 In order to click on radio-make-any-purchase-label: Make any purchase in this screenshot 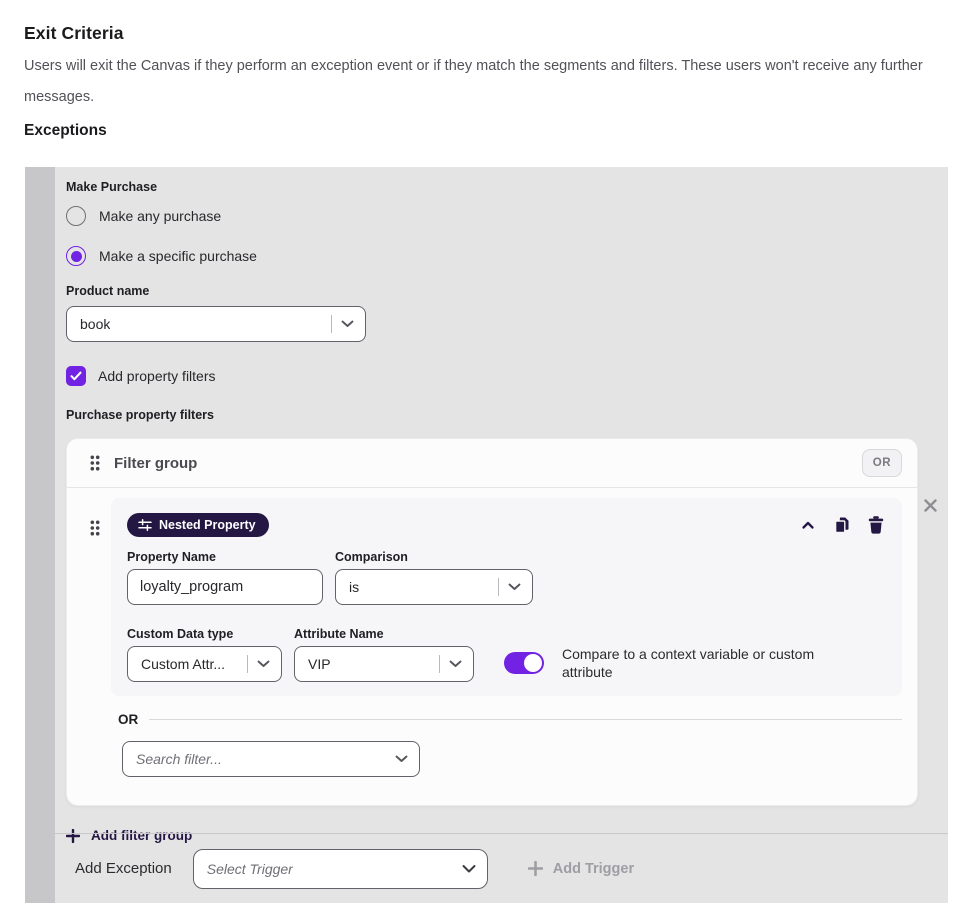, I will do `click(160, 216)`.